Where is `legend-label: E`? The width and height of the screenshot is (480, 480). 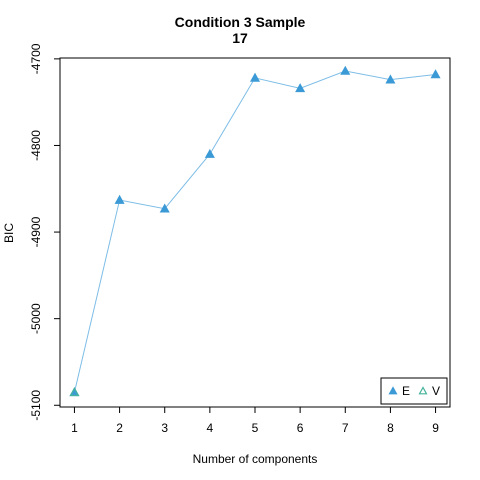 legend-label: E is located at coordinates (406, 391).